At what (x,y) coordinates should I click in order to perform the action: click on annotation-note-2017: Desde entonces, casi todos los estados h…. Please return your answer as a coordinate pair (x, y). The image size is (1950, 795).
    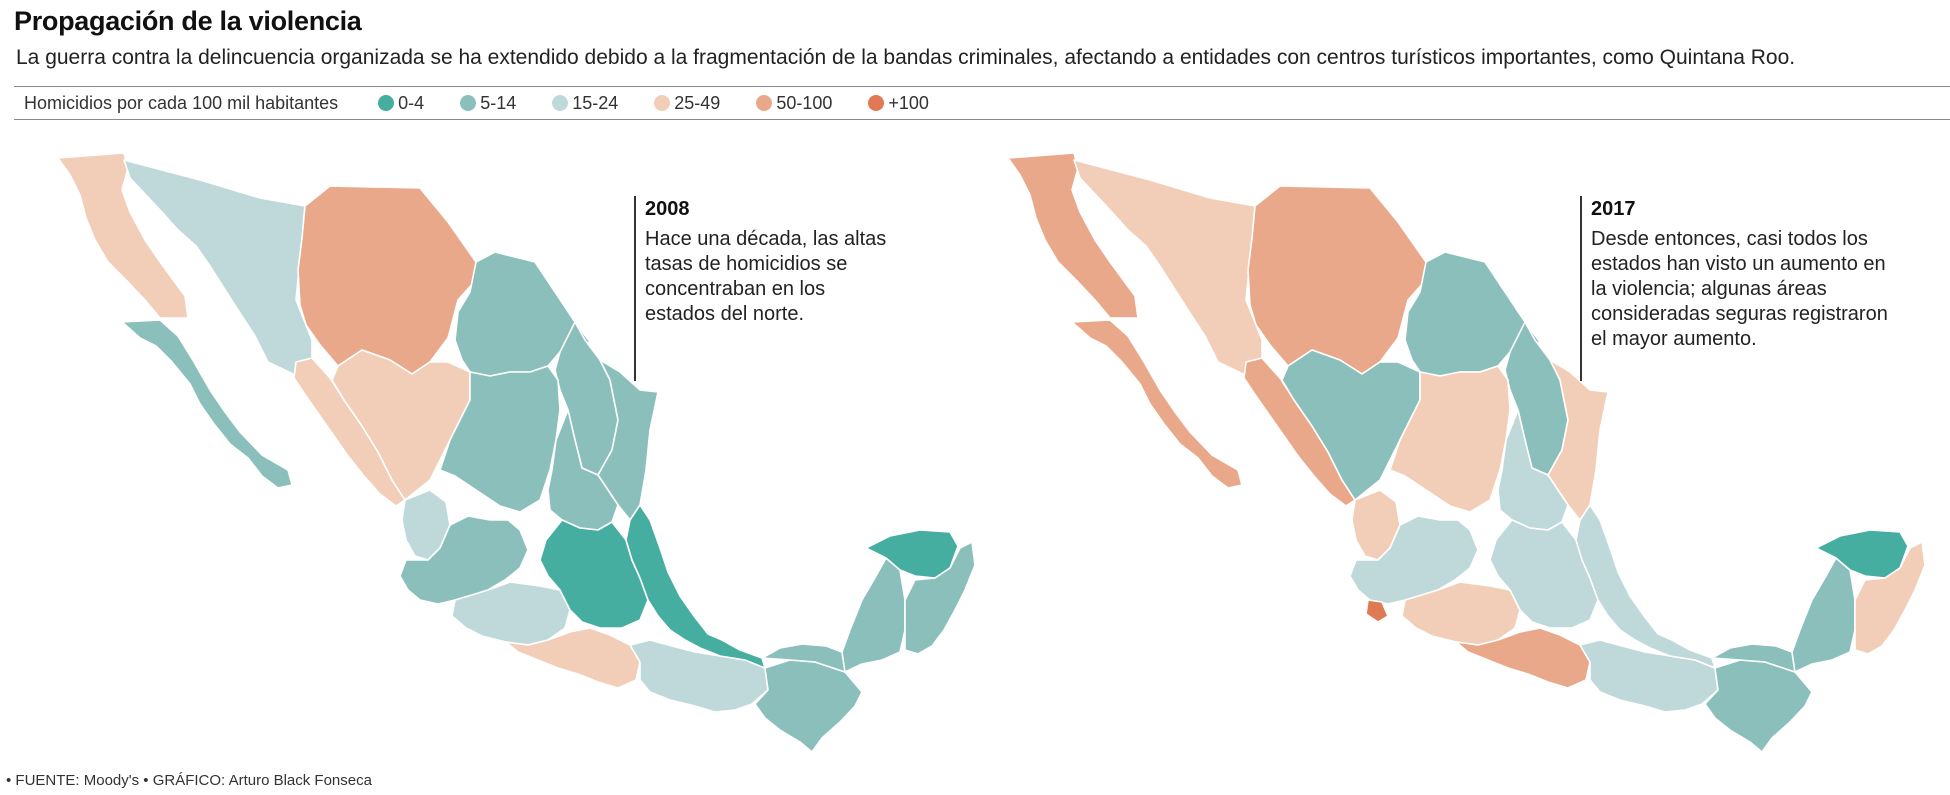
    Looking at the image, I should click on (1739, 289).